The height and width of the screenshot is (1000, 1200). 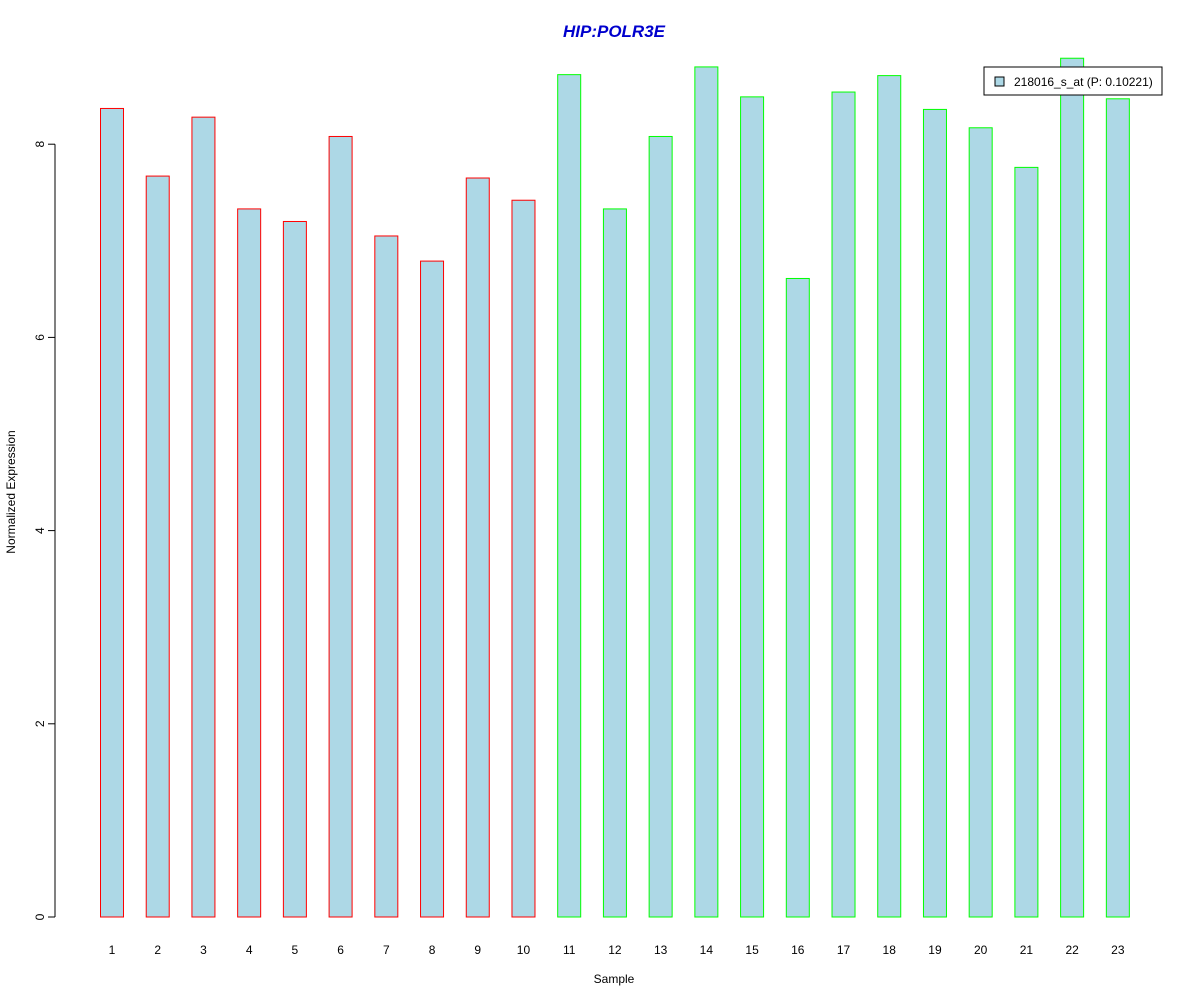 I want to click on x-tick-labels: 1 2 3 4 5 6 7 8 9 10 11 12 13 14 15 16 17 18 19 20 21 22 23, so click(x=617, y=950).